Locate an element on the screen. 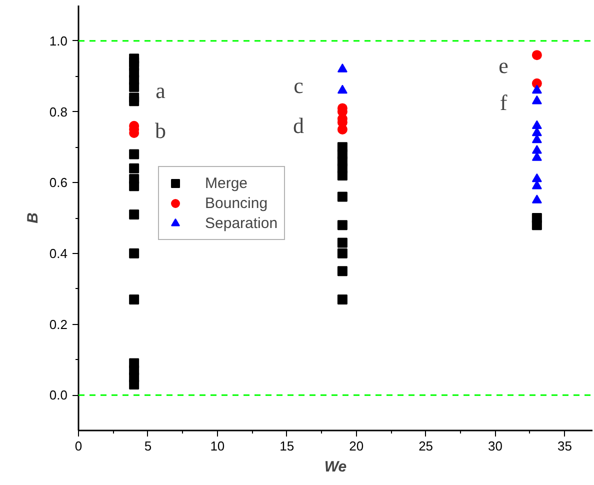 This screenshot has width=594, height=485. y-tick-label: 0.4 is located at coordinates (58, 253).